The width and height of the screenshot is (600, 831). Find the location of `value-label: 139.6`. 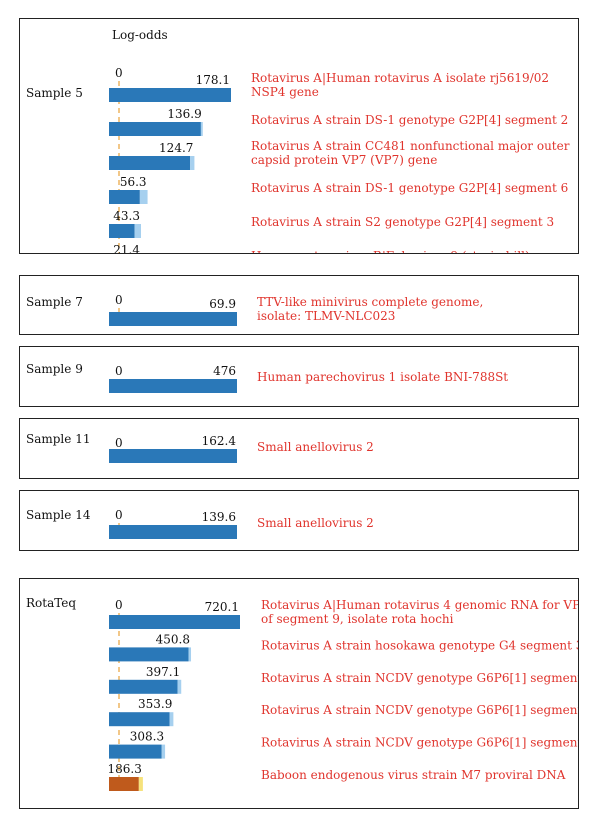

value-label: 139.6 is located at coordinates (219, 517).